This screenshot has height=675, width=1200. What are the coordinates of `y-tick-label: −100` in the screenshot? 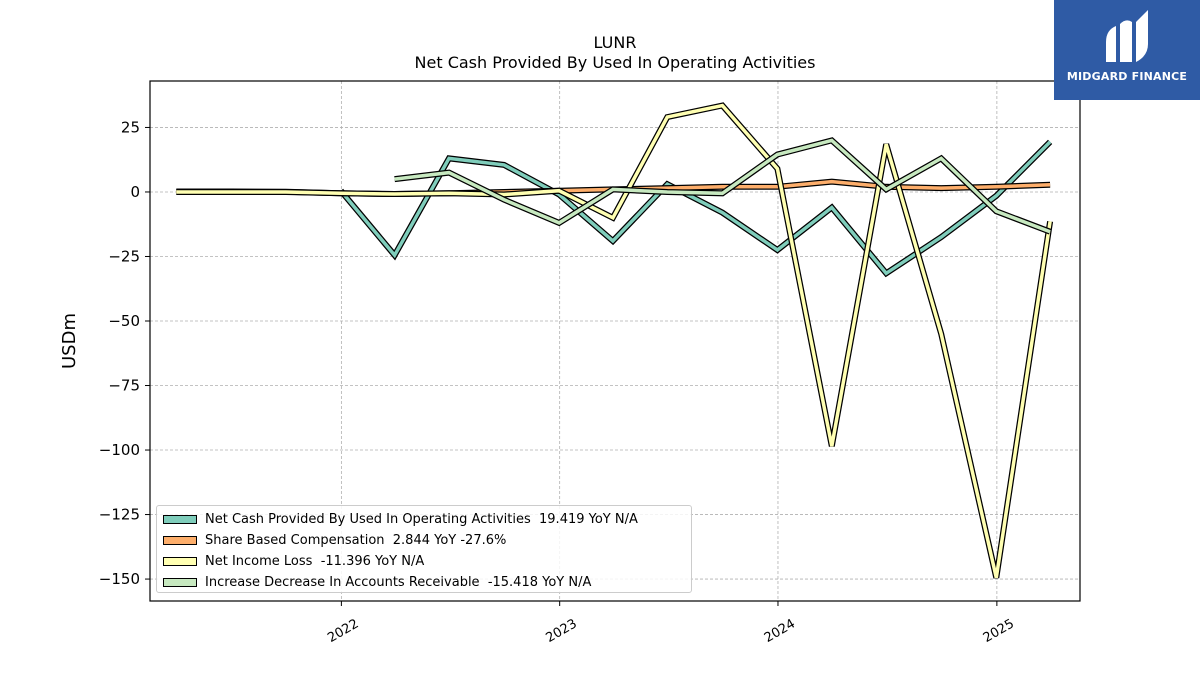 It's located at (119, 450).